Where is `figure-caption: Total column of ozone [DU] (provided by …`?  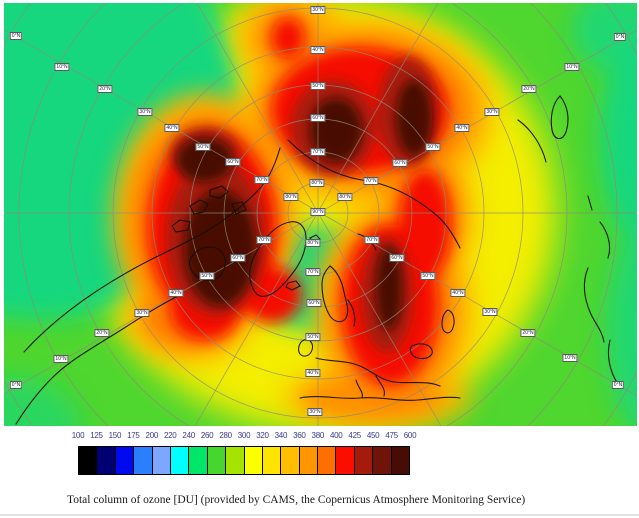 figure-caption: Total column of ozone [DU] (provided by … is located at coordinates (296, 500).